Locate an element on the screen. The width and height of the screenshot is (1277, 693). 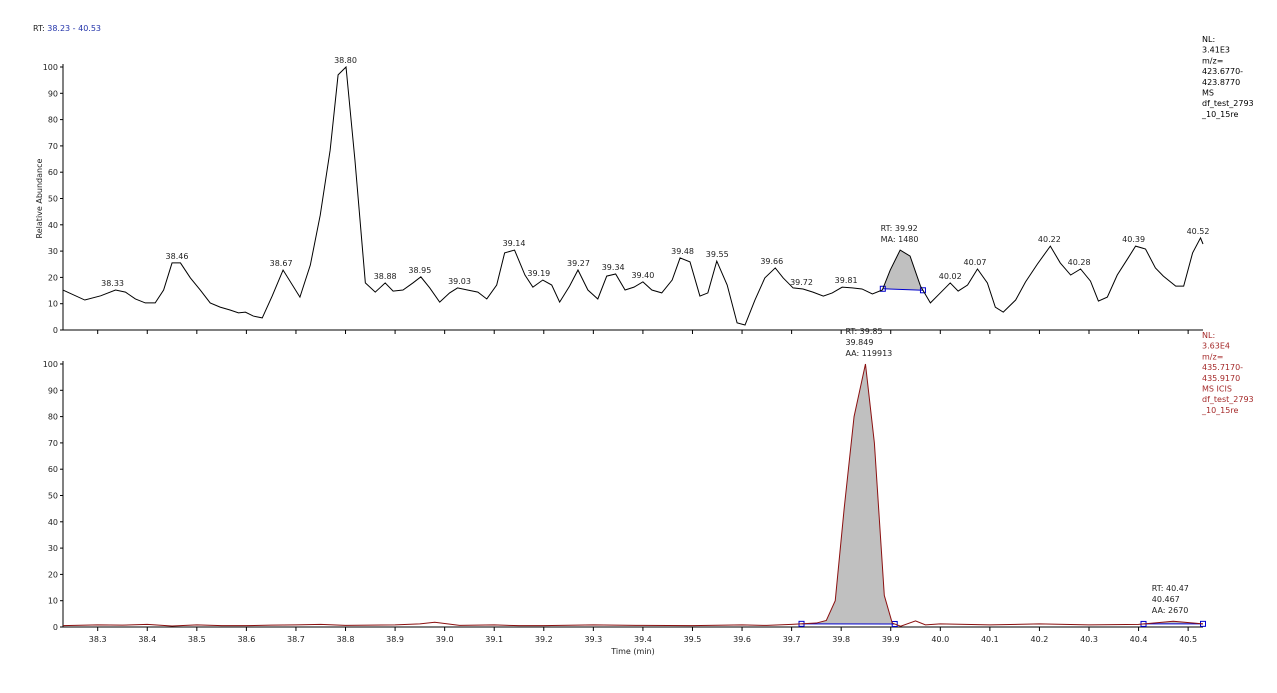
peak-label: 39.27 is located at coordinates (578, 263).